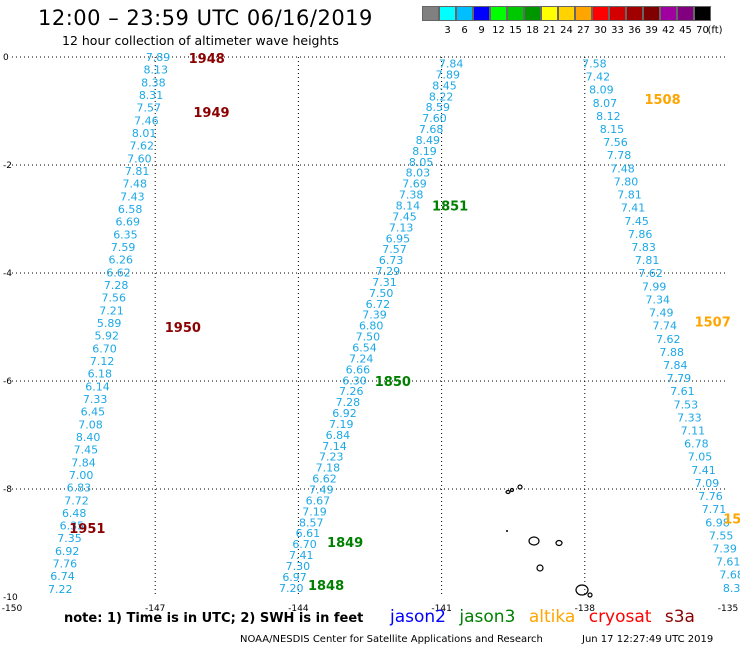 Image resolution: width=740 pixels, height=650 pixels. What do you see at coordinates (594, 63) in the screenshot?
I see `wave-height-value: 7.58` at bounding box center [594, 63].